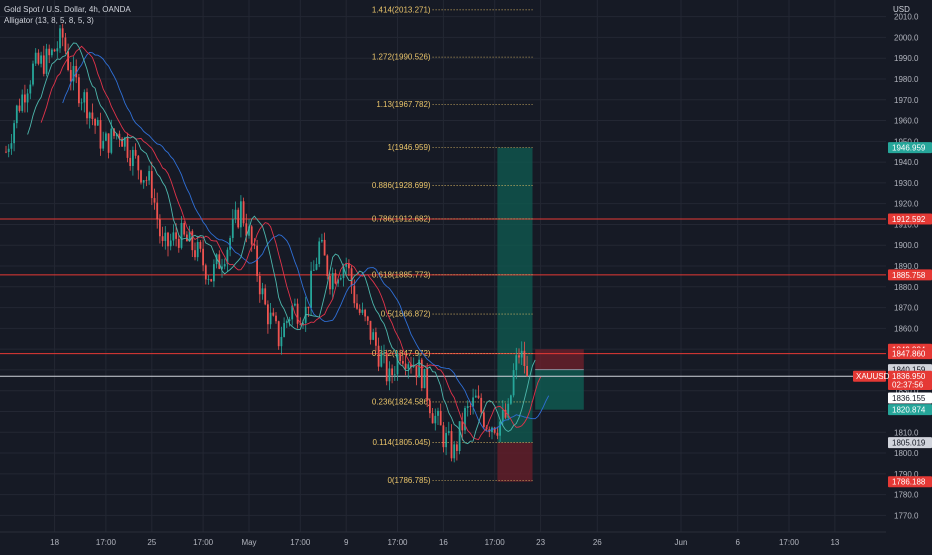 The width and height of the screenshot is (932, 555). What do you see at coordinates (906, 58) in the screenshot?
I see `price-tick-label: 1990.0` at bounding box center [906, 58].